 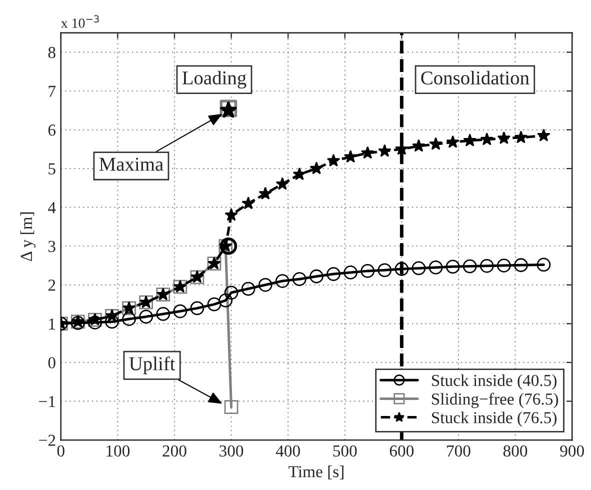 I want to click on x-axis-title: Time [s], so click(x=316, y=473).